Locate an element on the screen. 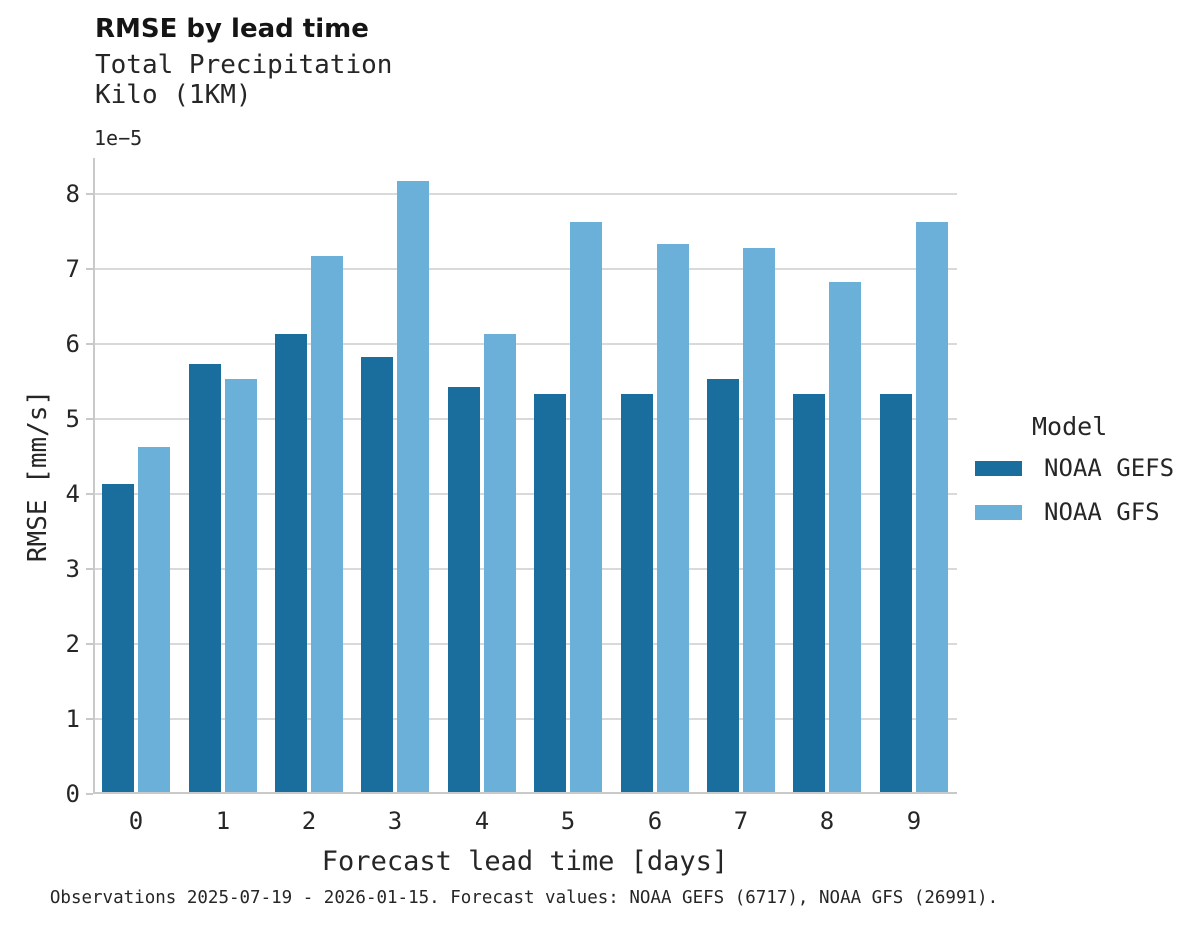 This screenshot has width=1195, height=926. y-tick-label: 2 is located at coordinates (72, 644).